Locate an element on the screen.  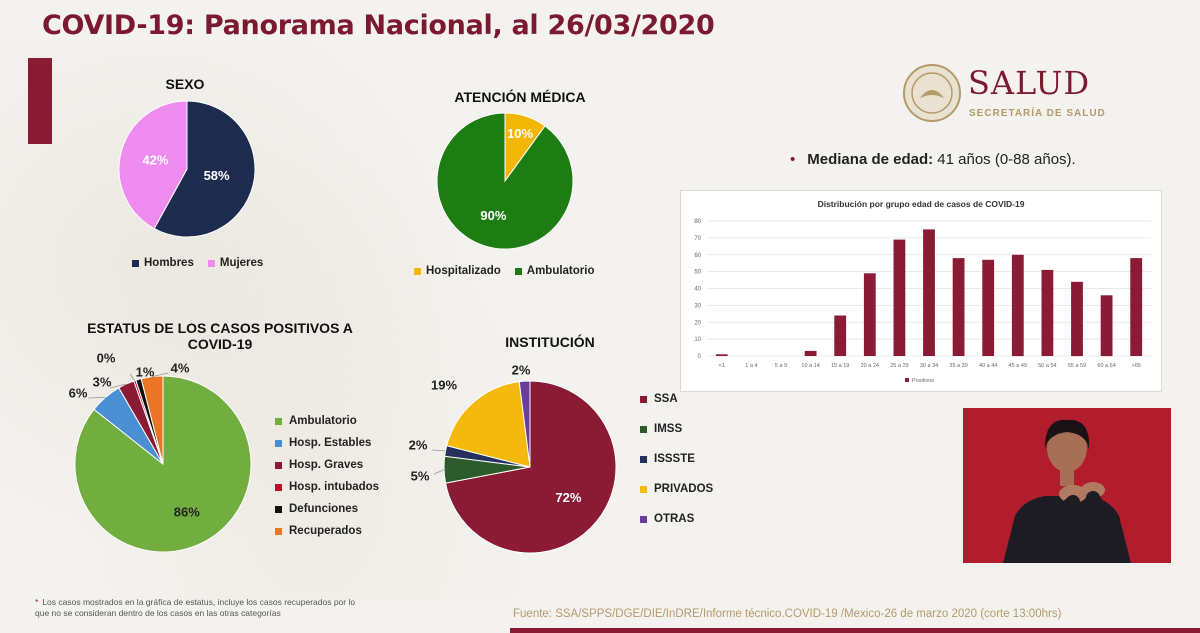
y-tick-label: 20 is located at coordinates (697, 323).